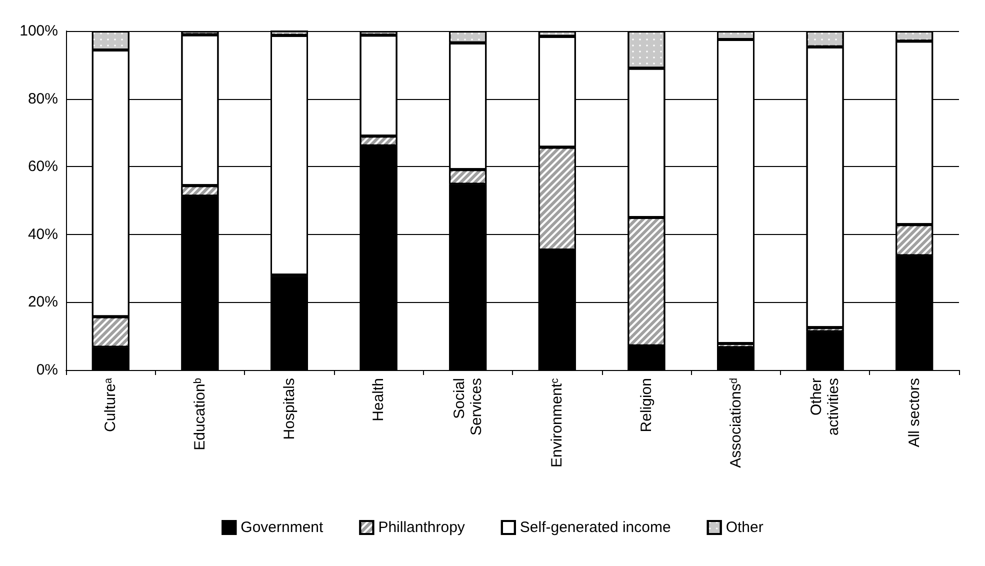 This screenshot has width=985, height=566. What do you see at coordinates (914, 413) in the screenshot?
I see `x-tick-label: All sectors` at bounding box center [914, 413].